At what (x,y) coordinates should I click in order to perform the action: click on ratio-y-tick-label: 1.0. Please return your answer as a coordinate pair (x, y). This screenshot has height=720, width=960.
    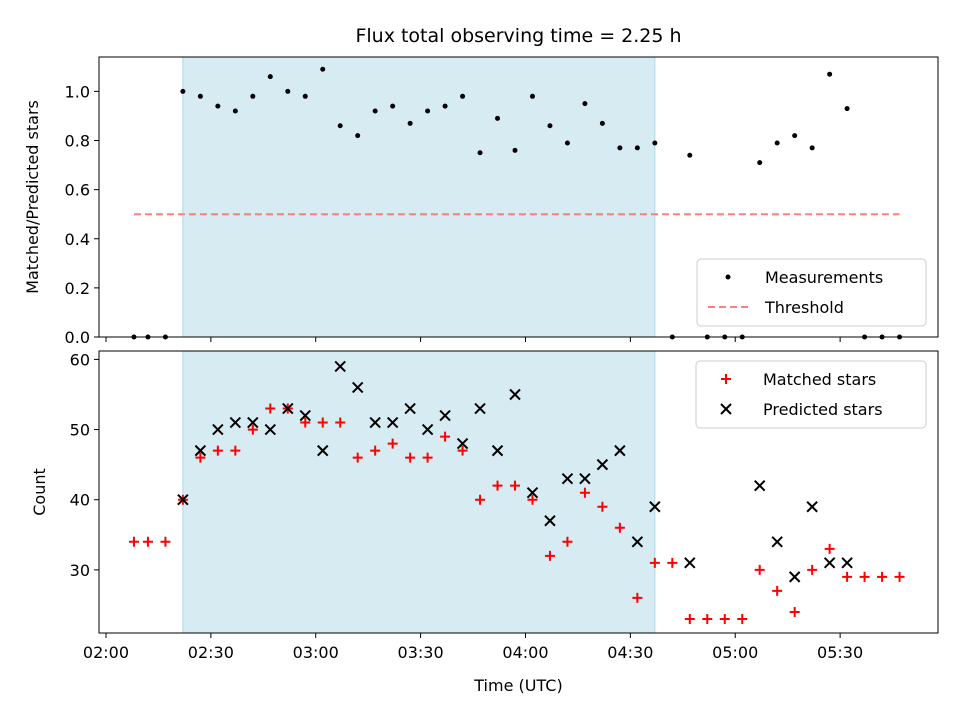
    Looking at the image, I should click on (77, 91).